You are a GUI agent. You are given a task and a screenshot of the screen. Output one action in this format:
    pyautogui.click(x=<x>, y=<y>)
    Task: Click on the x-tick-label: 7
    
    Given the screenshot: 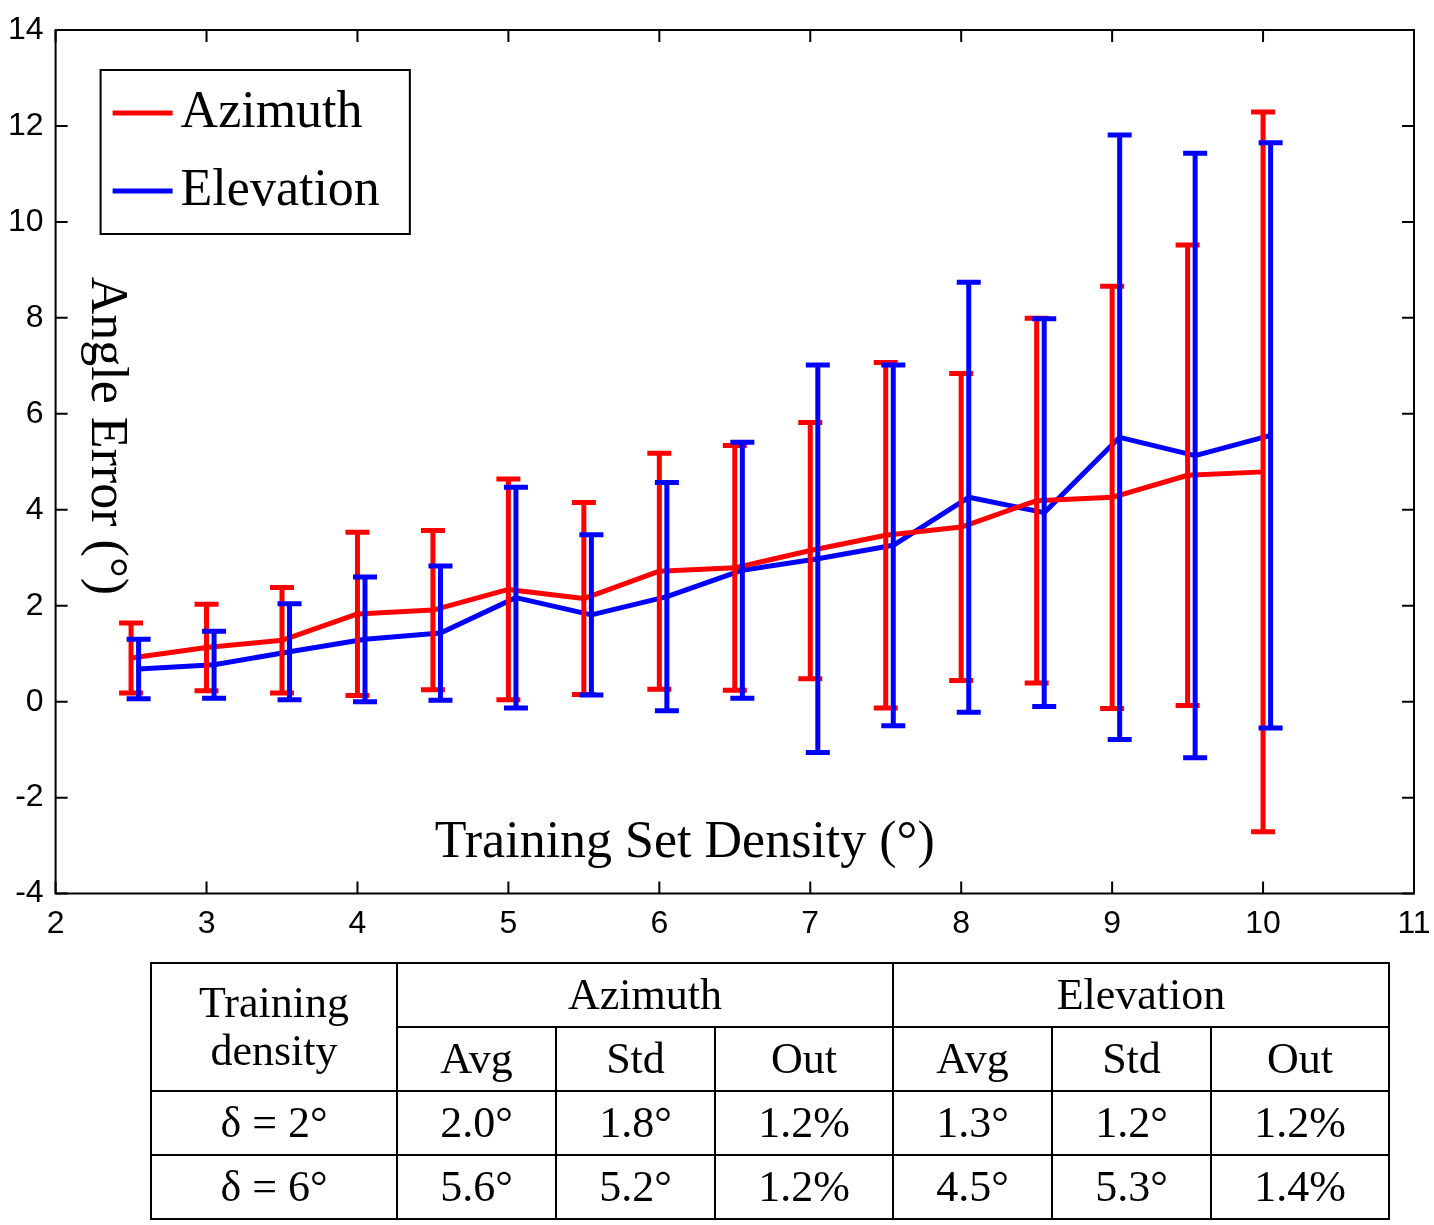 What is the action you would take?
    pyautogui.click(x=810, y=921)
    